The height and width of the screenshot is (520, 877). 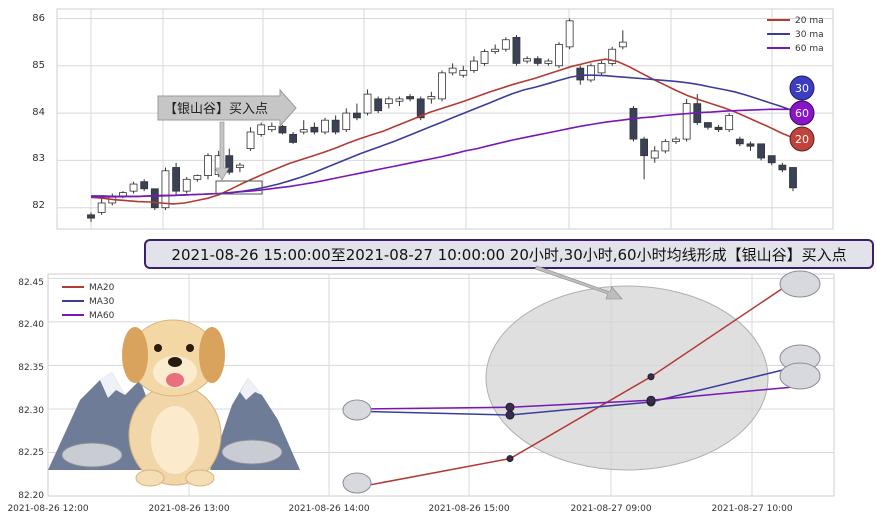 I want to click on bottom-y-tick: 82.20, so click(x=31, y=496).